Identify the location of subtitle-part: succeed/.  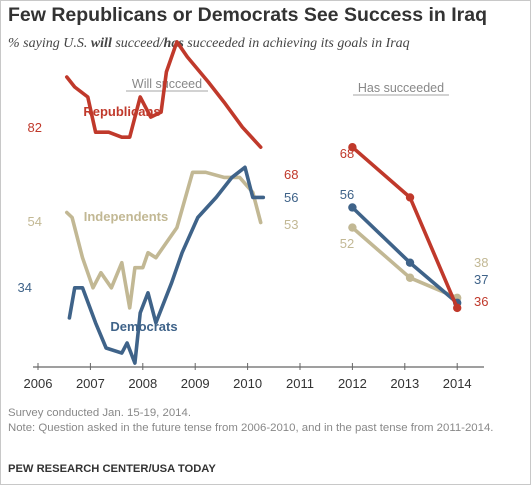
(137, 43).